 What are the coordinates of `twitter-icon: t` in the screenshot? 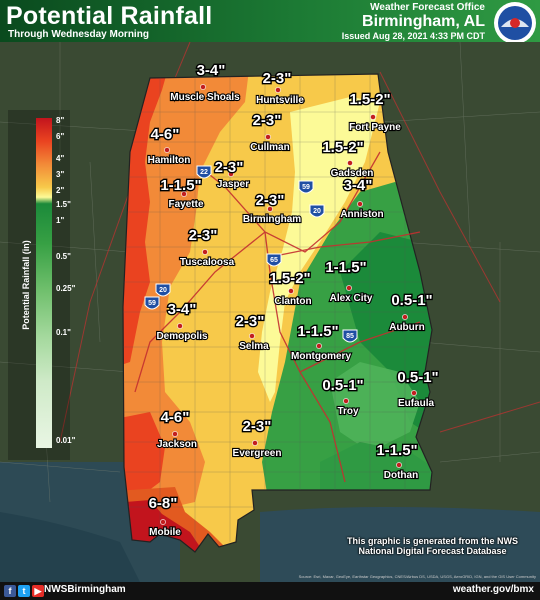 It's located at (24, 591).